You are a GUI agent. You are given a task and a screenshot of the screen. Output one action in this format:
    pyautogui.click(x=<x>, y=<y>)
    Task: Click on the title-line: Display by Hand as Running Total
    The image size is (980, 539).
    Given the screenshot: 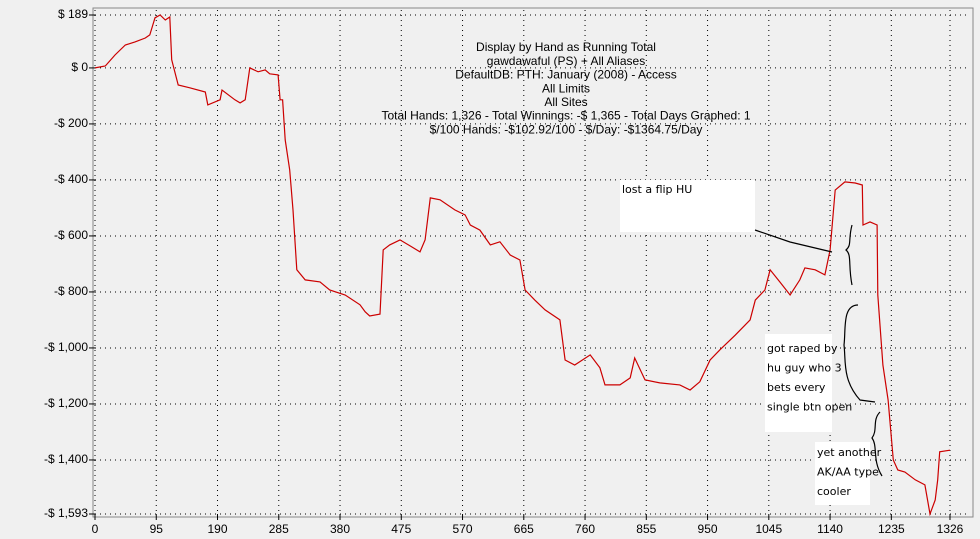 What is the action you would take?
    pyautogui.click(x=566, y=47)
    